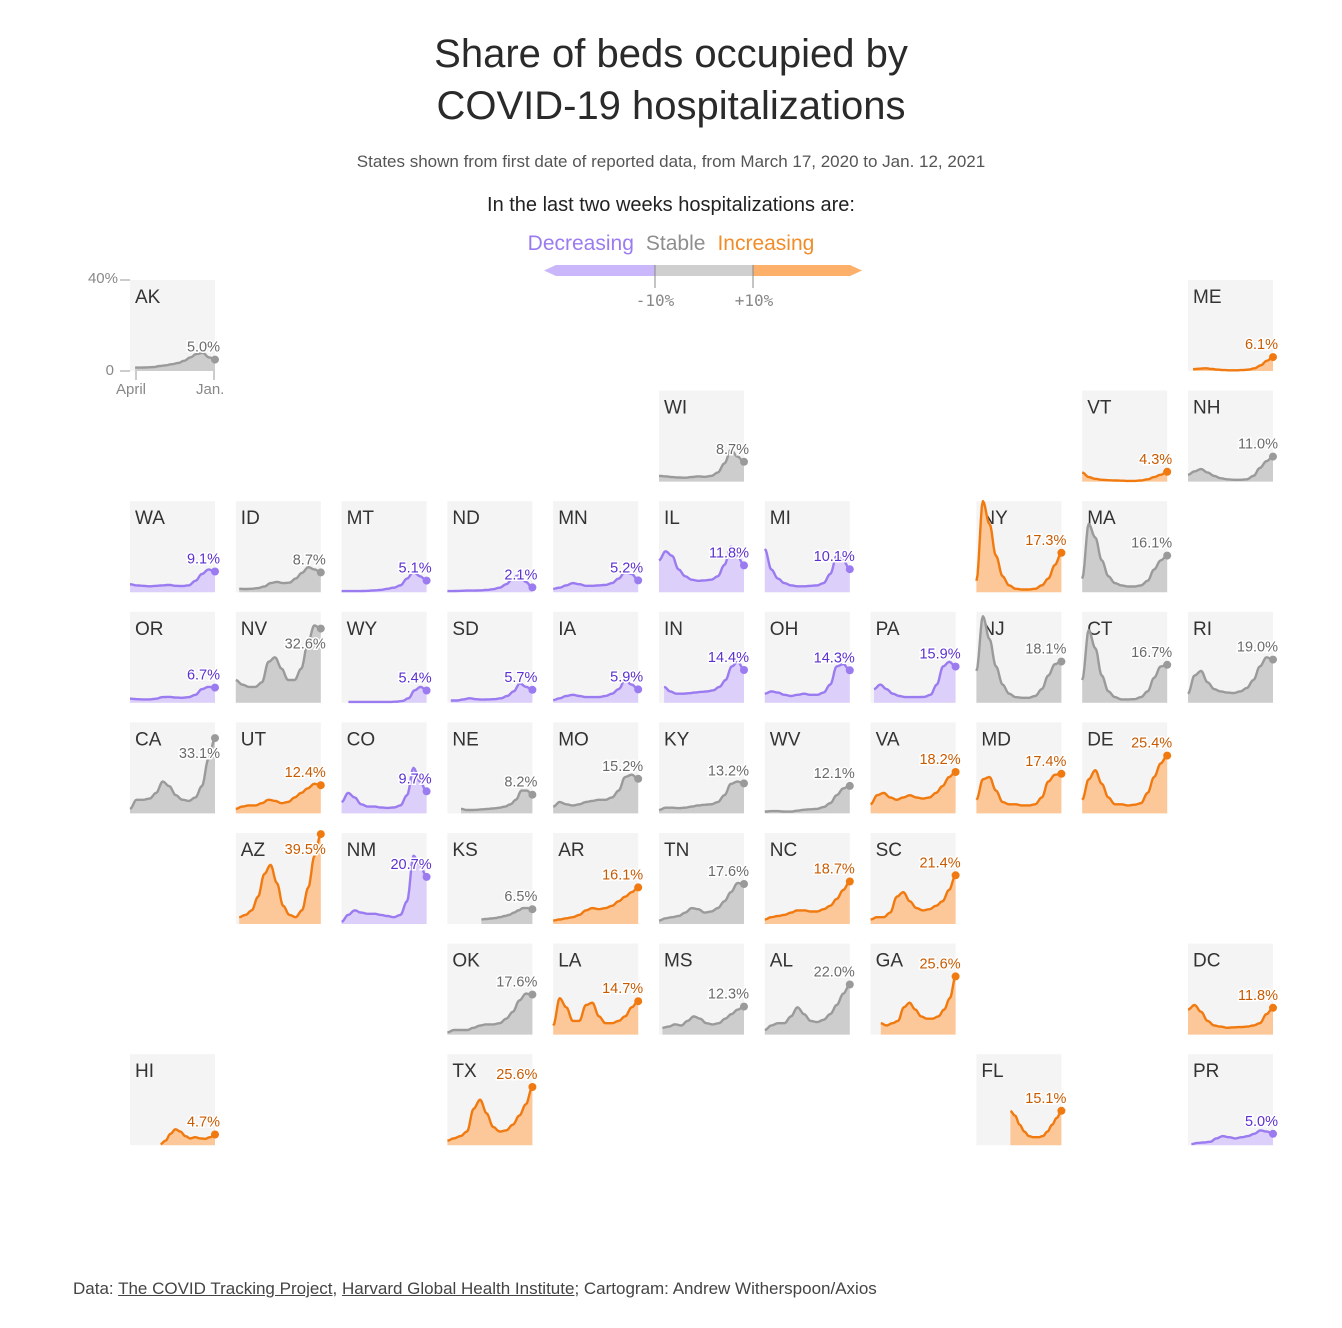 This screenshot has width=1342, height=1328. What do you see at coordinates (172, 657) in the screenshot?
I see `state-tile-bg-or` at bounding box center [172, 657].